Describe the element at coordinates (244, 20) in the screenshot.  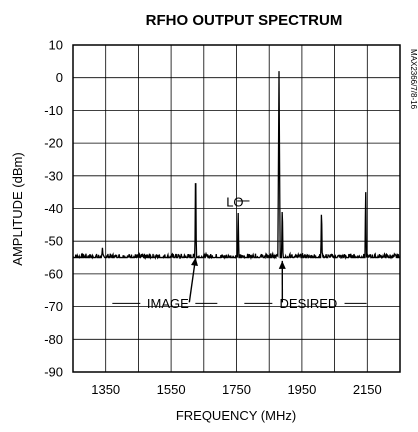
I see `chart-title: RFHO OUTPUT SPECTRUM` at that location.